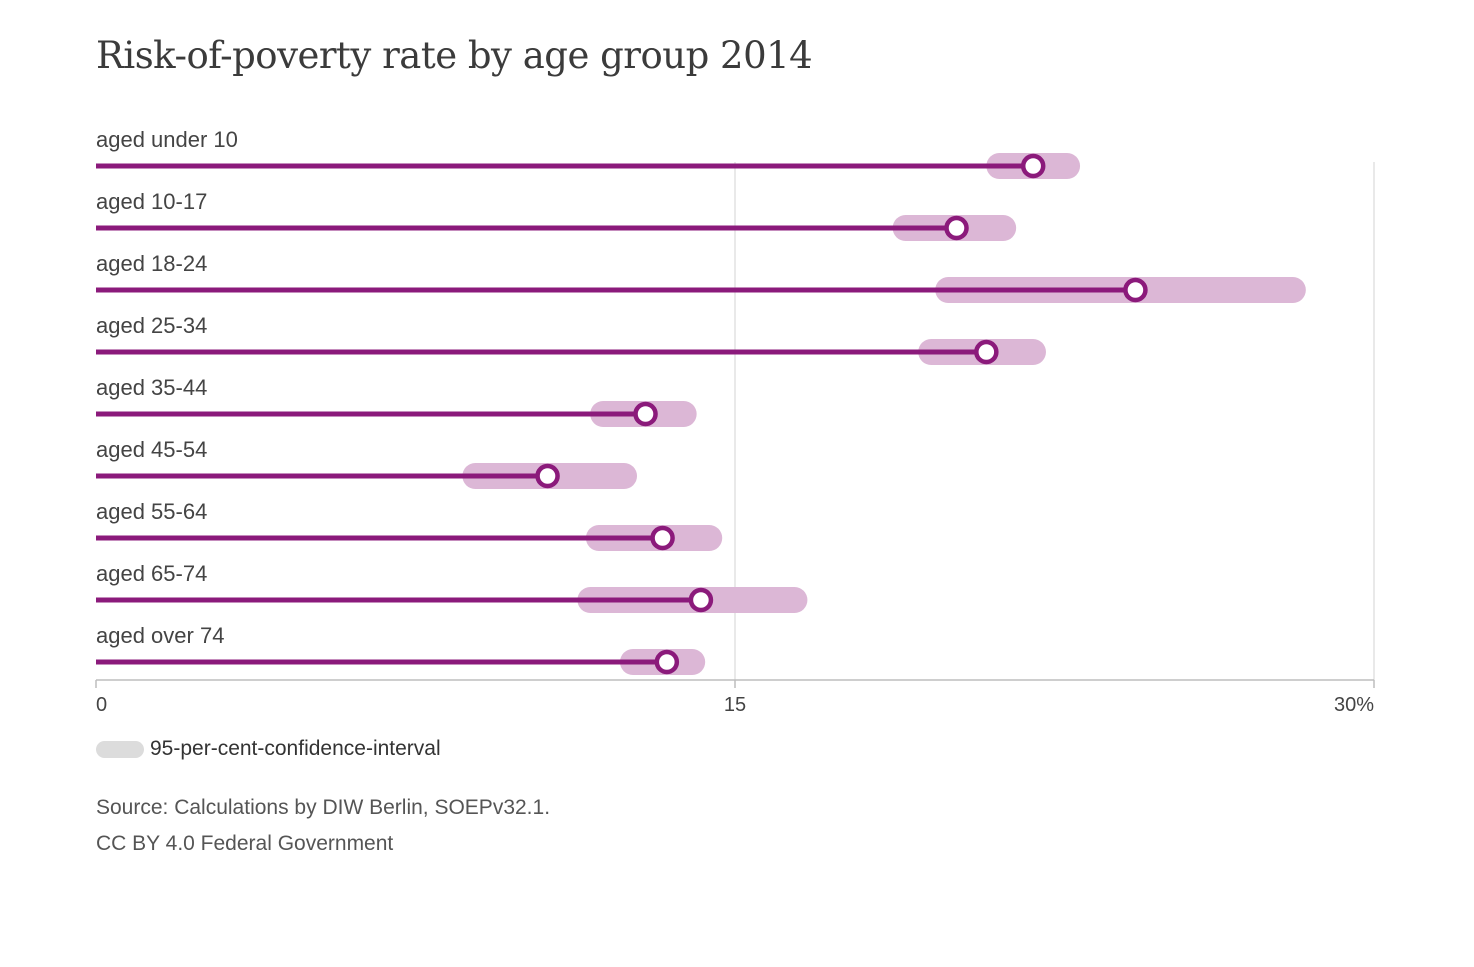  I want to click on row-label: aged 10-17, so click(151, 201).